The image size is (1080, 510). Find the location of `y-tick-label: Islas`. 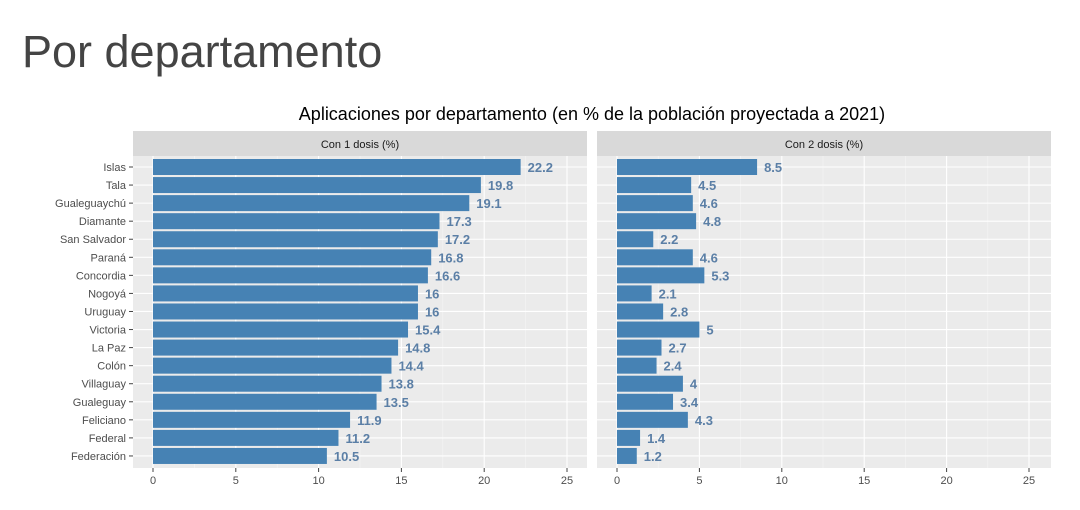

y-tick-label: Islas is located at coordinates (114, 168).